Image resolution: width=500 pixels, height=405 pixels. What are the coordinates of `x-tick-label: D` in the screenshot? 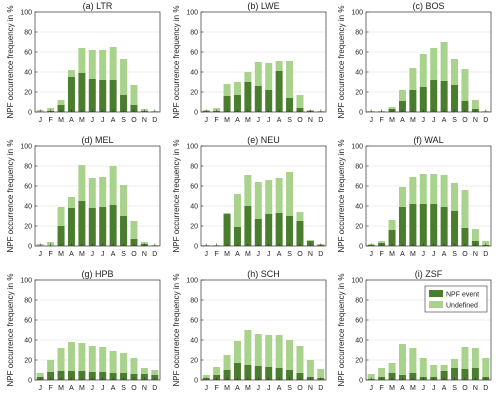 It's located at (154, 388).